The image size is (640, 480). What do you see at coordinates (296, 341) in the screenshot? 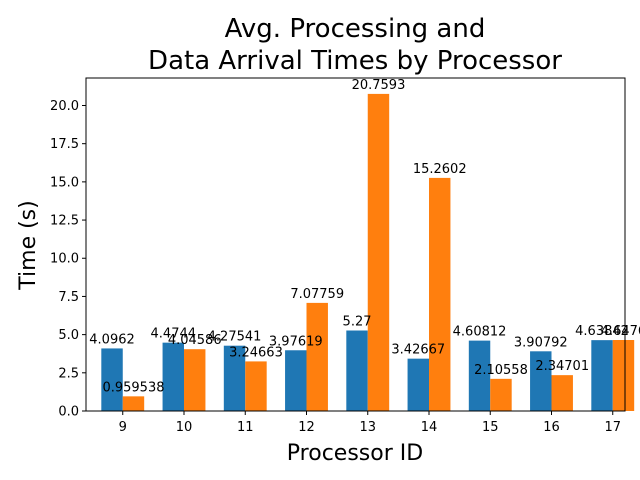
I see `data-label-series-0: 3.97619` at bounding box center [296, 341].